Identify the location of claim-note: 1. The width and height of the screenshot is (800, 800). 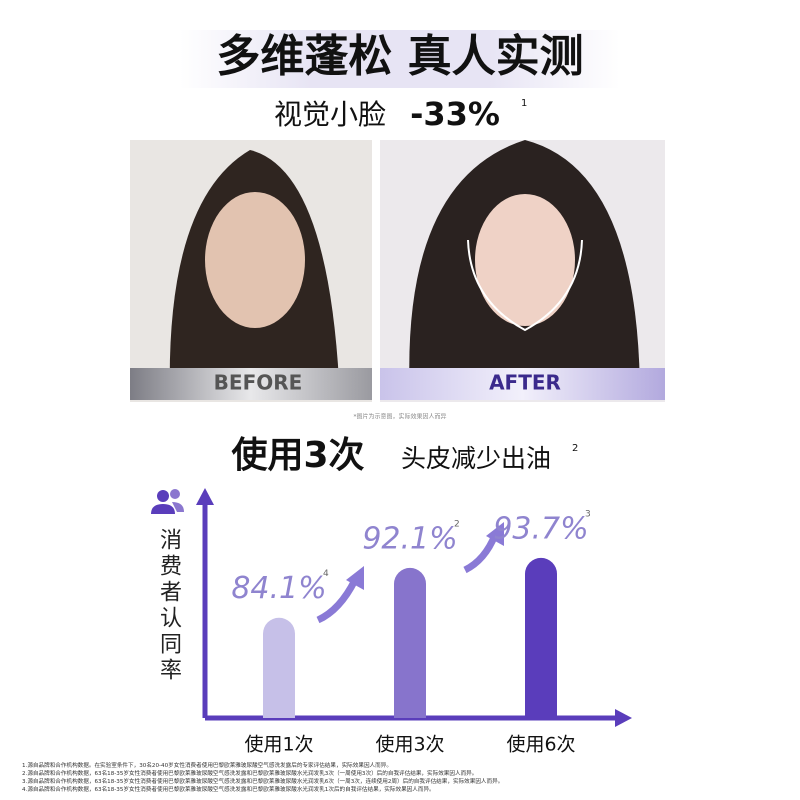
(524, 103).